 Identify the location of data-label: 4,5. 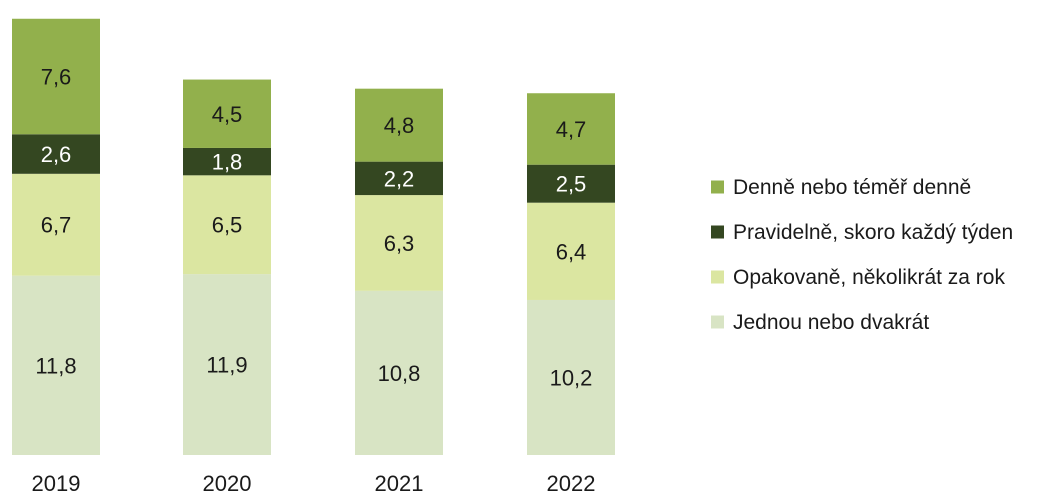
(227, 114).